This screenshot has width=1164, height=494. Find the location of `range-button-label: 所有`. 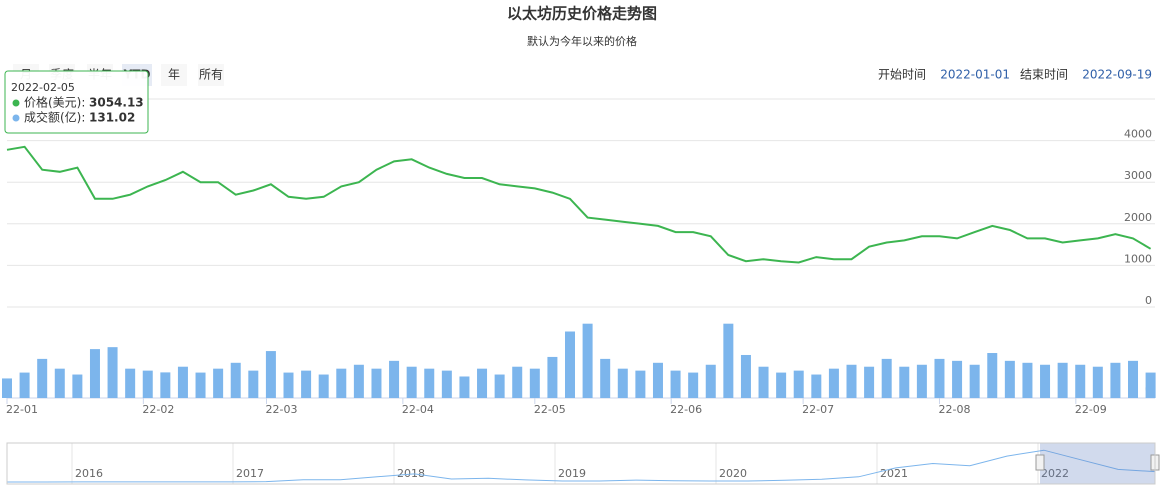

range-button-label: 所有 is located at coordinates (211, 75).